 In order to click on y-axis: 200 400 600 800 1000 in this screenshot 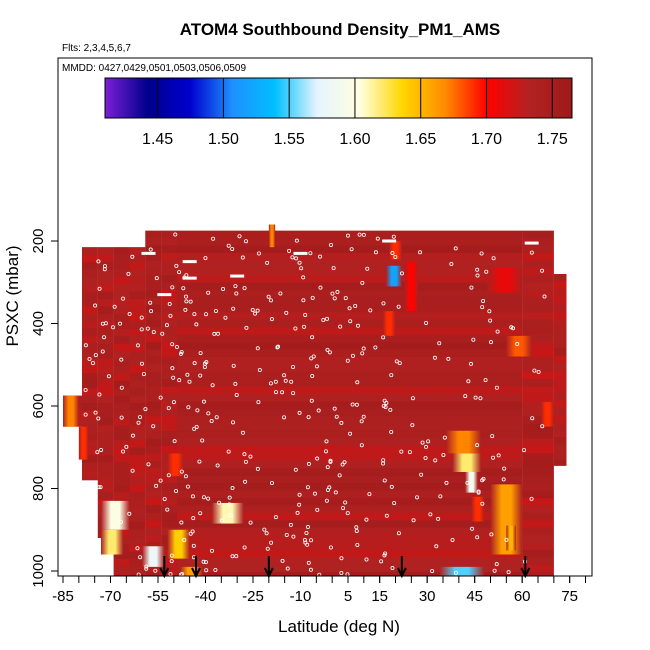, I will do `click(44, 408)`.